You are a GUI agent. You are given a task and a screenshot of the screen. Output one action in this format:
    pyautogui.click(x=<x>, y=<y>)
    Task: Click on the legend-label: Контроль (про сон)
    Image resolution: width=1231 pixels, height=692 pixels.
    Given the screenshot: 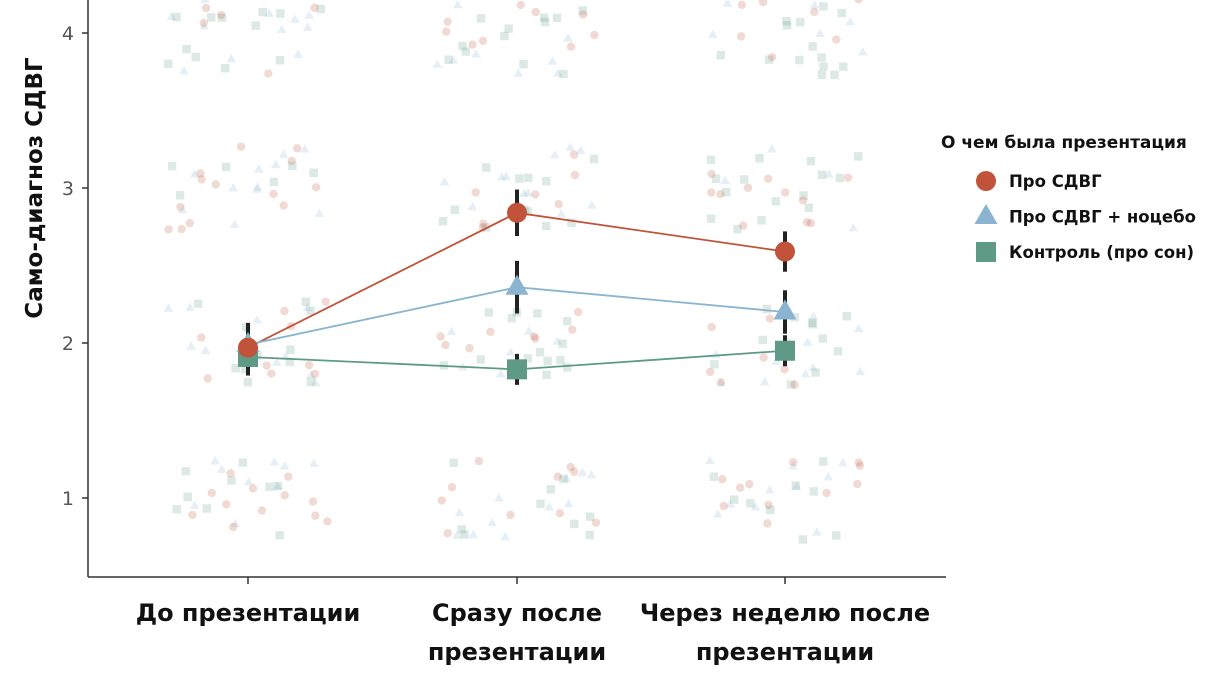 What is the action you would take?
    pyautogui.click(x=1101, y=252)
    